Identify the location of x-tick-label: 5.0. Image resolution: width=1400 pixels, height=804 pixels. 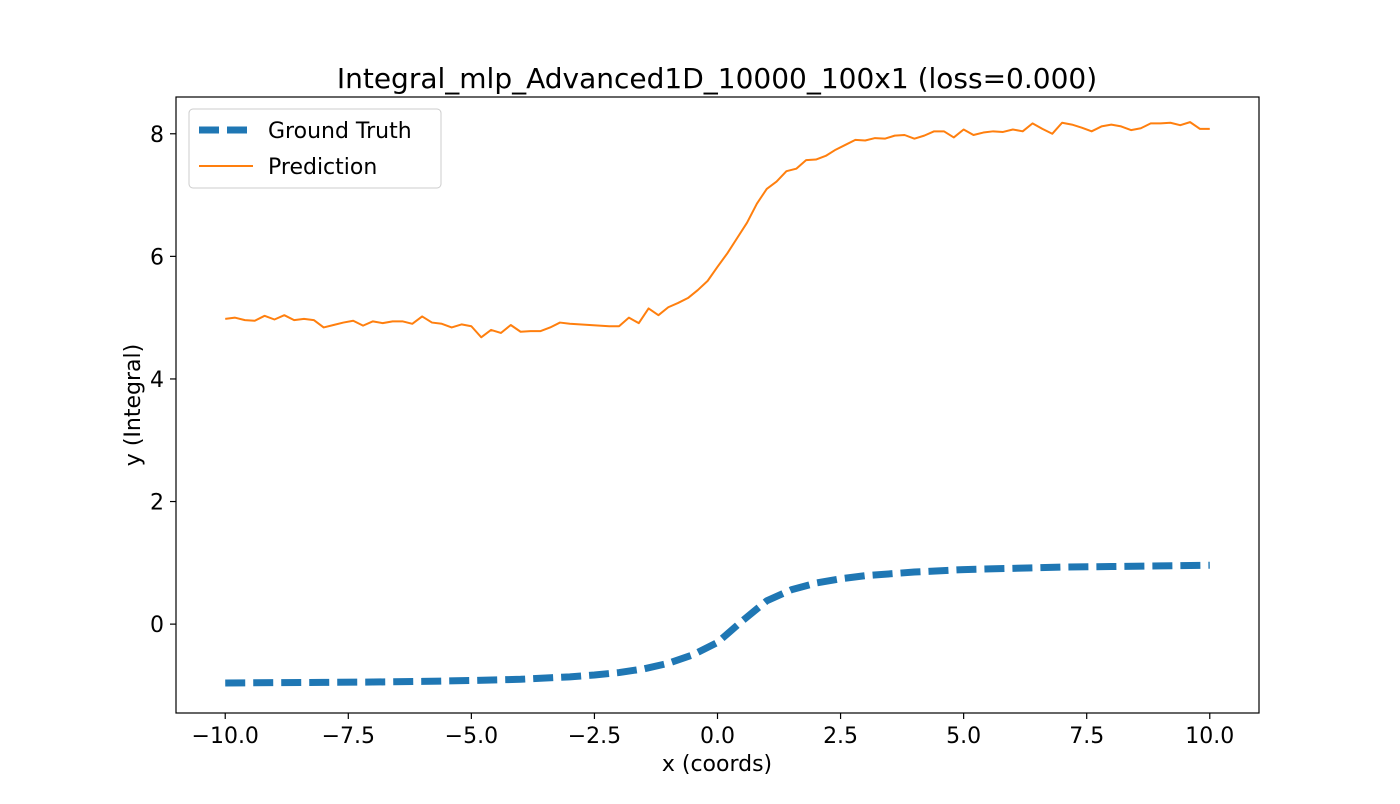
(963, 736).